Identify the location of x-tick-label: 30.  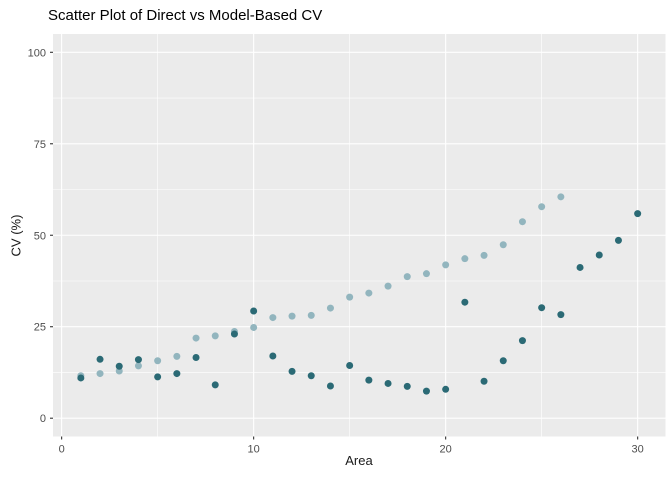
(638, 450).